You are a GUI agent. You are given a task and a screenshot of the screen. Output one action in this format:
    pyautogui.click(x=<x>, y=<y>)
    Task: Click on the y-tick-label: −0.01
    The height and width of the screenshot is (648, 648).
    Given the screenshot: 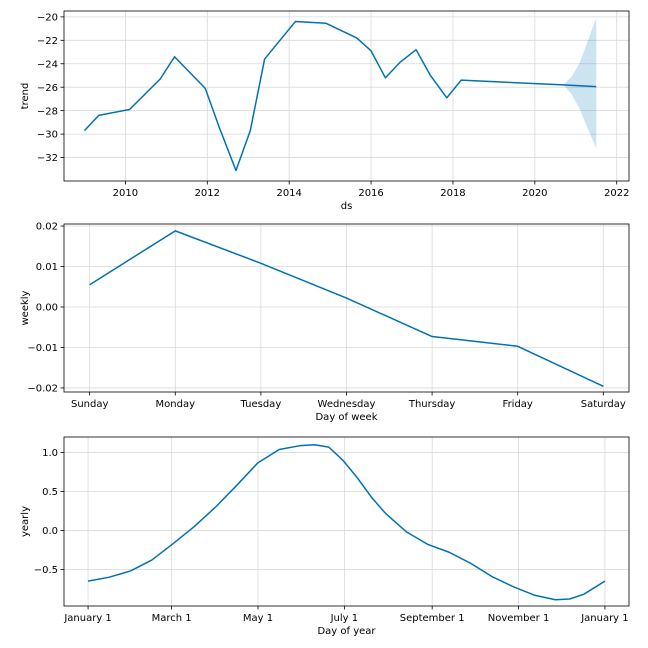 What is the action you would take?
    pyautogui.click(x=42, y=348)
    